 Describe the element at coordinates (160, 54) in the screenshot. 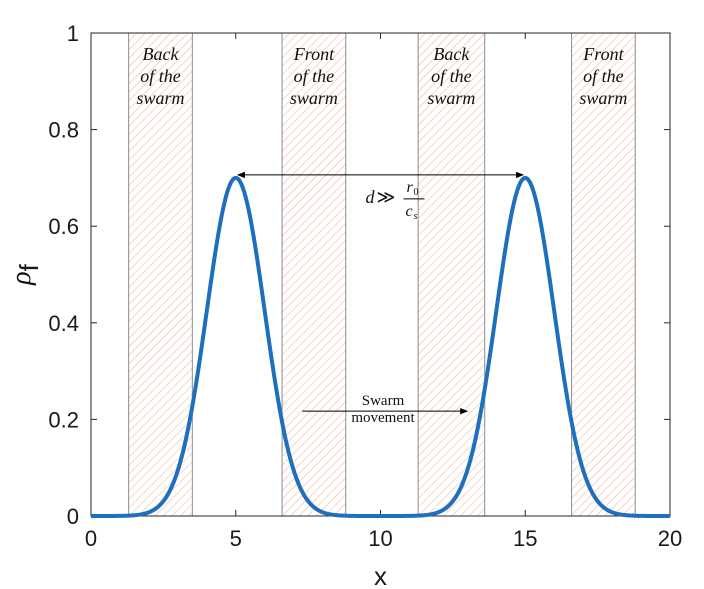

I see `region-label-0-line-0: Back` at that location.